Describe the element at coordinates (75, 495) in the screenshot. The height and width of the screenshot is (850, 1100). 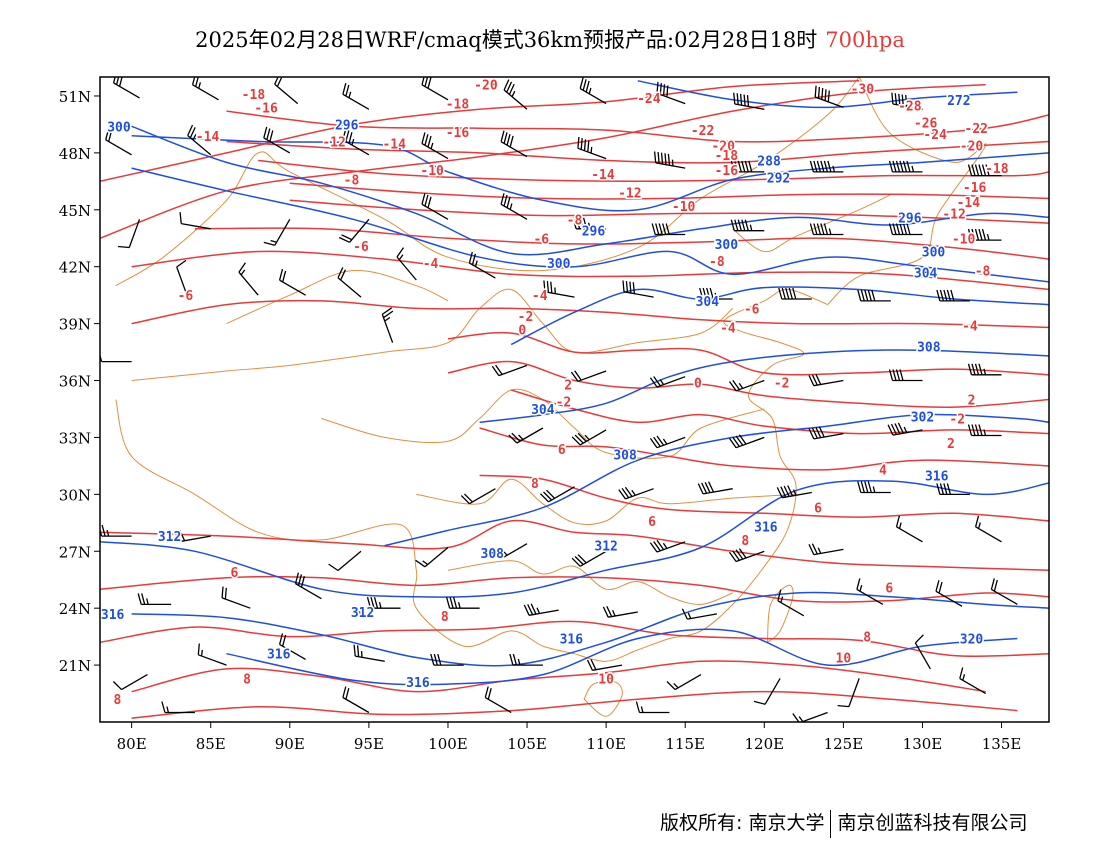
I see `lat-tick-label: 30N` at that location.